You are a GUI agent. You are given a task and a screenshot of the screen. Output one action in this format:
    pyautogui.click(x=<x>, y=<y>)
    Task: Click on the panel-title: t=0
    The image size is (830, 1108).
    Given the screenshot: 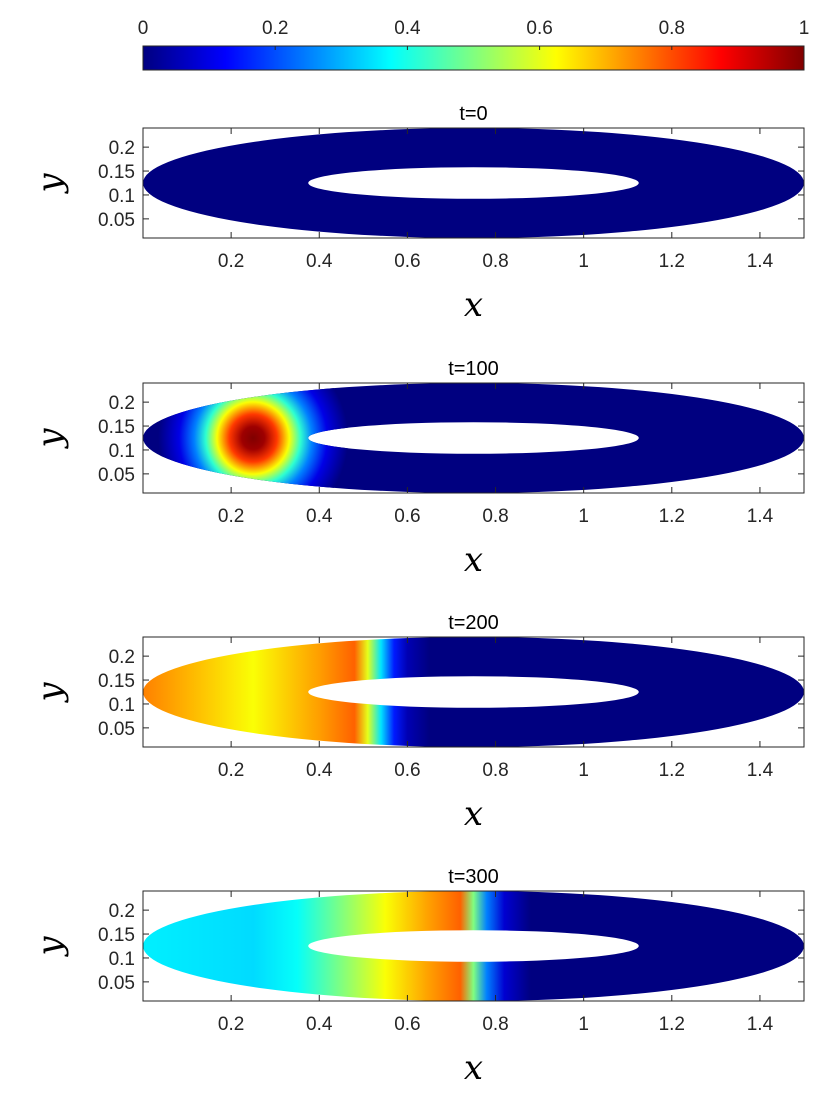 What is the action you would take?
    pyautogui.click(x=473, y=114)
    